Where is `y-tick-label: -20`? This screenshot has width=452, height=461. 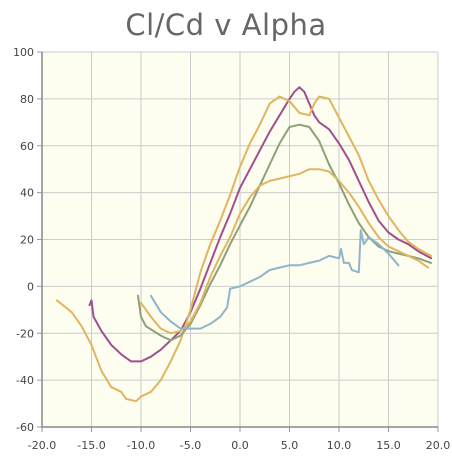
y-tick-label: -20 is located at coordinates (25, 333).